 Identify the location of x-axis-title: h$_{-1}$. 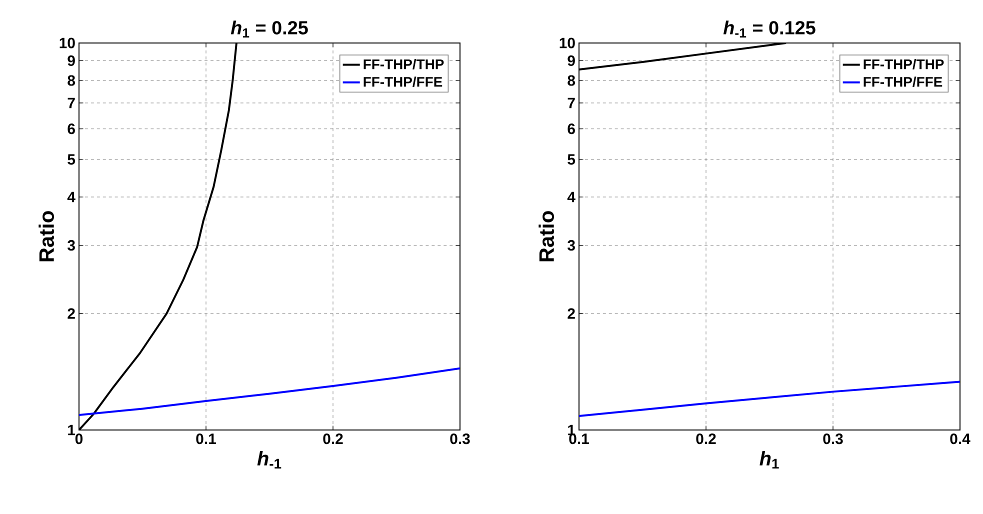
(269, 459).